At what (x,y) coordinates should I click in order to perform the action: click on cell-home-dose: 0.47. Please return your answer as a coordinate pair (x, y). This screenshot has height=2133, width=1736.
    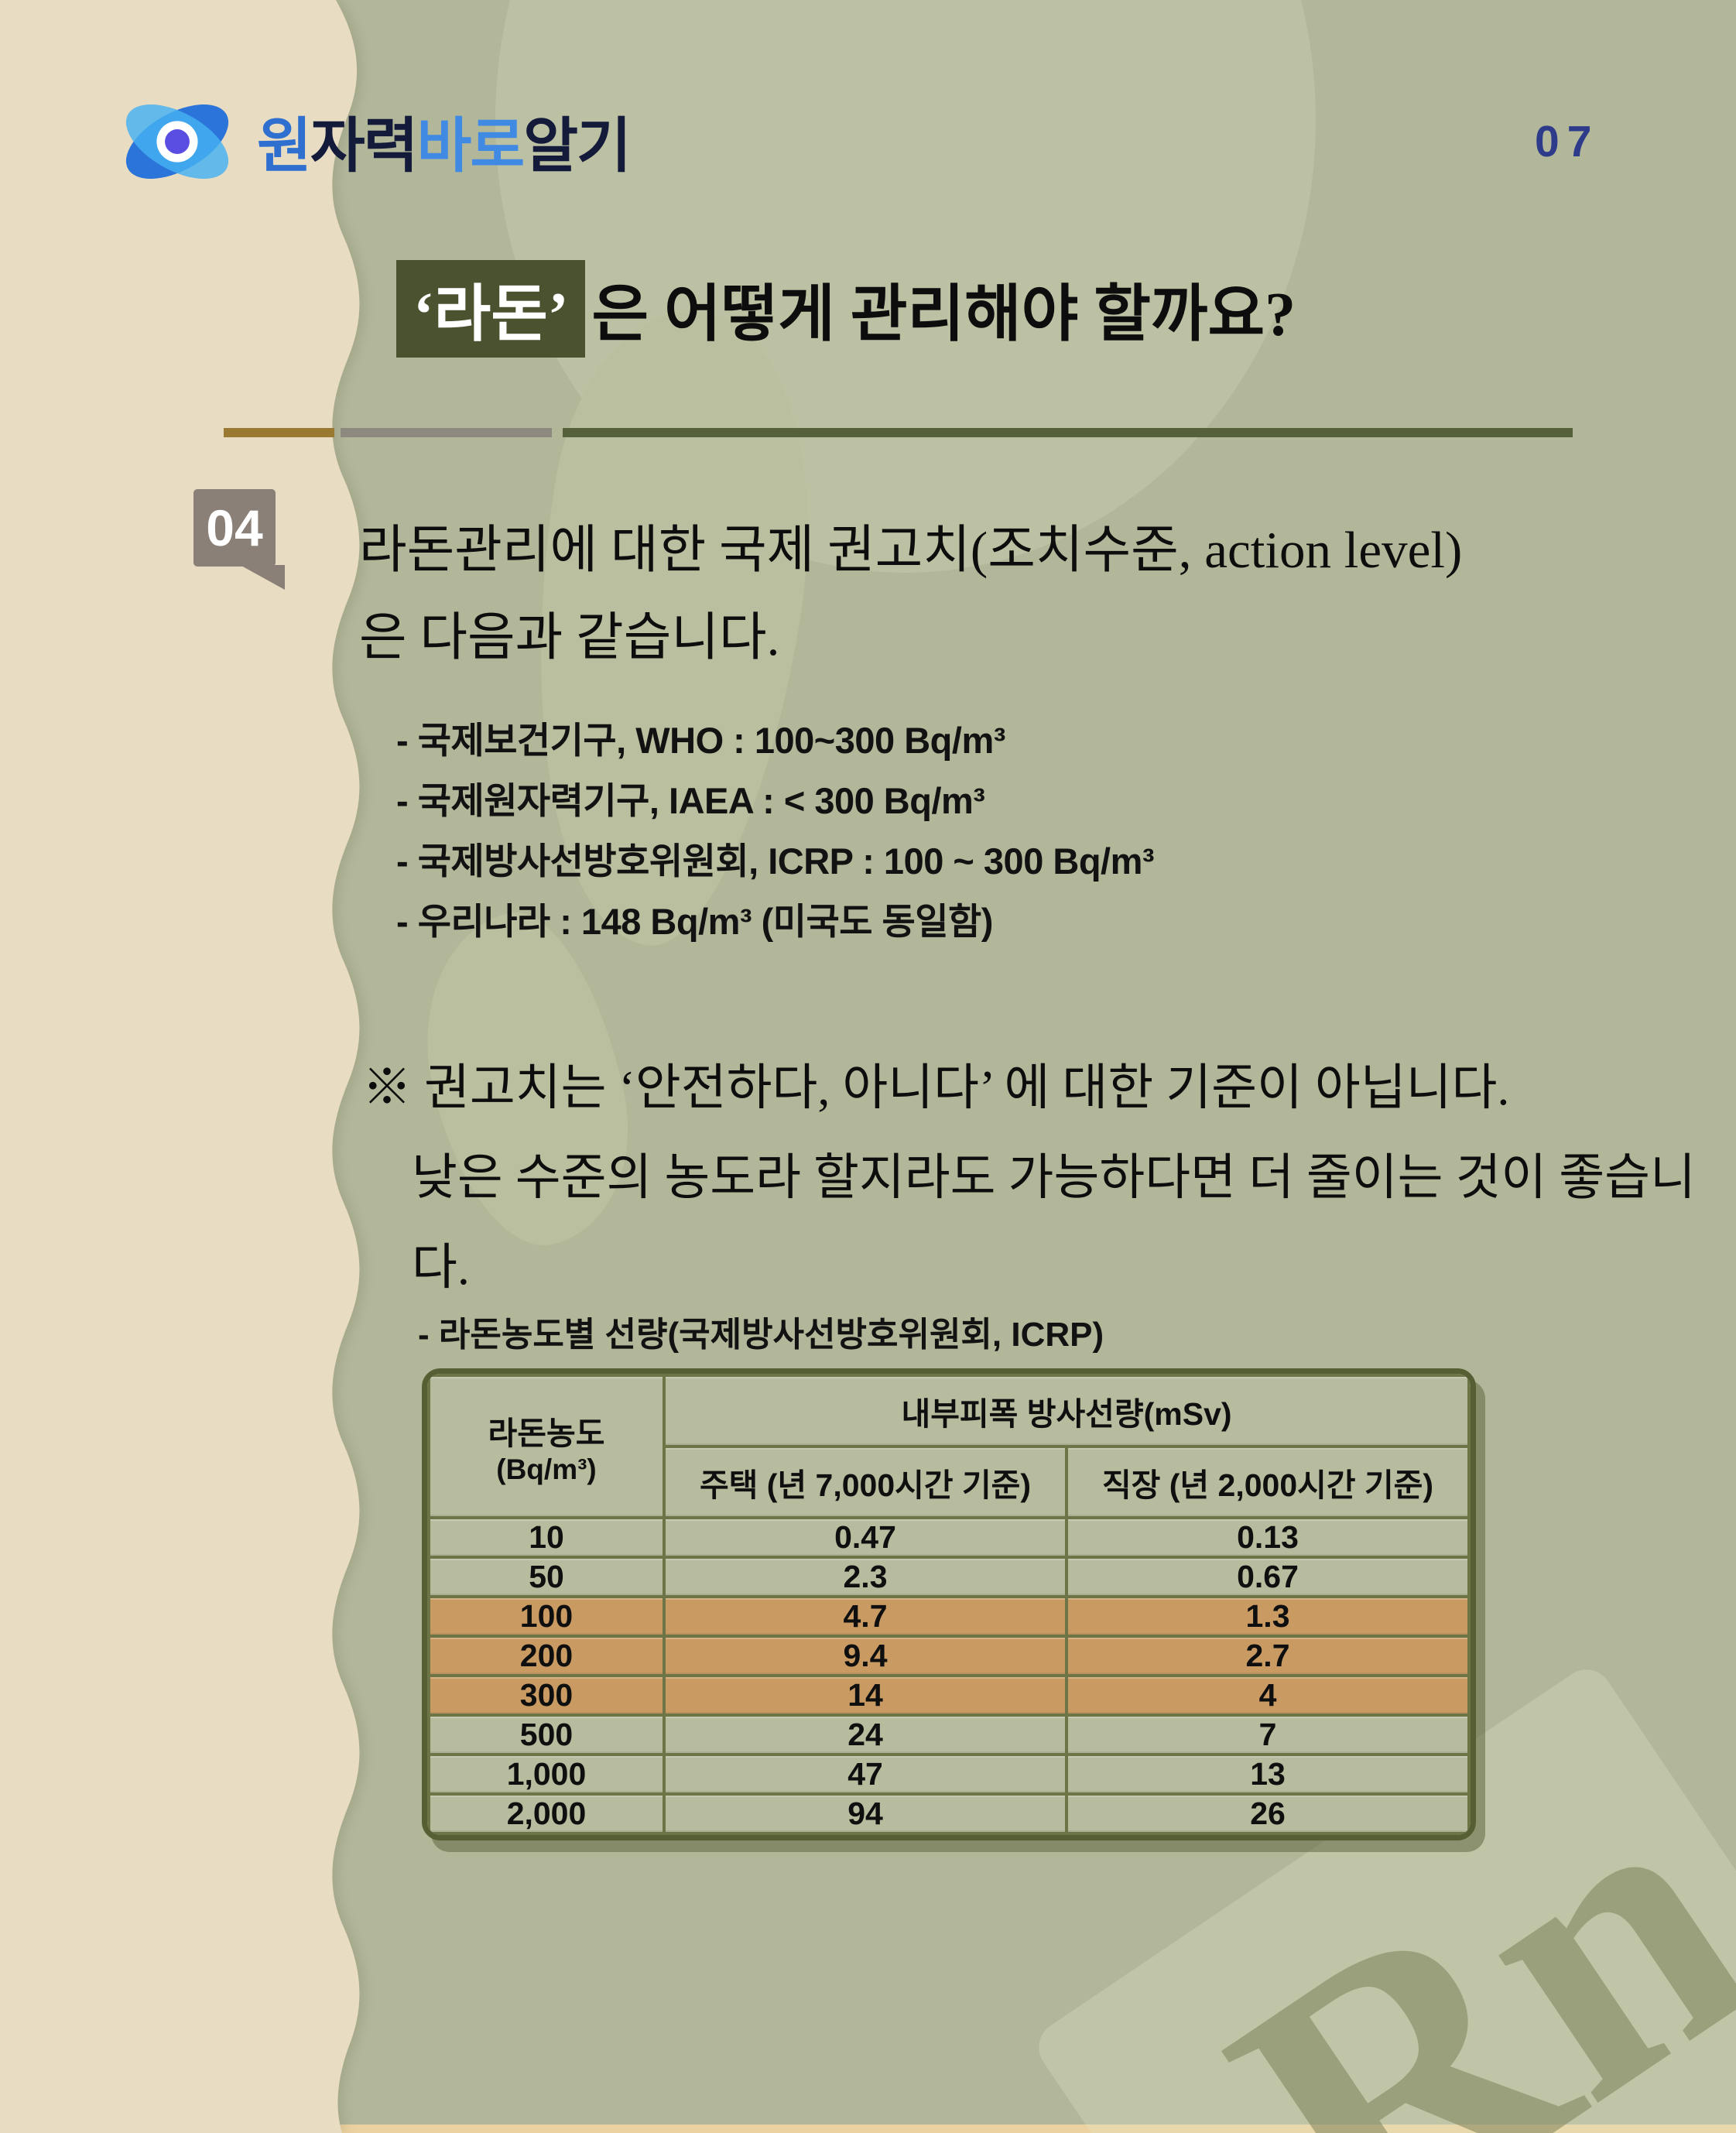
    Looking at the image, I should click on (865, 1537).